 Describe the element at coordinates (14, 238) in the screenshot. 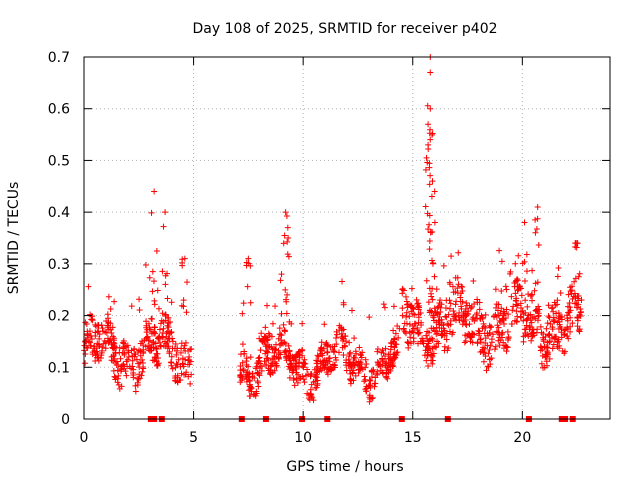

I see `y-axis-label: SRMTID / TECUs` at that location.